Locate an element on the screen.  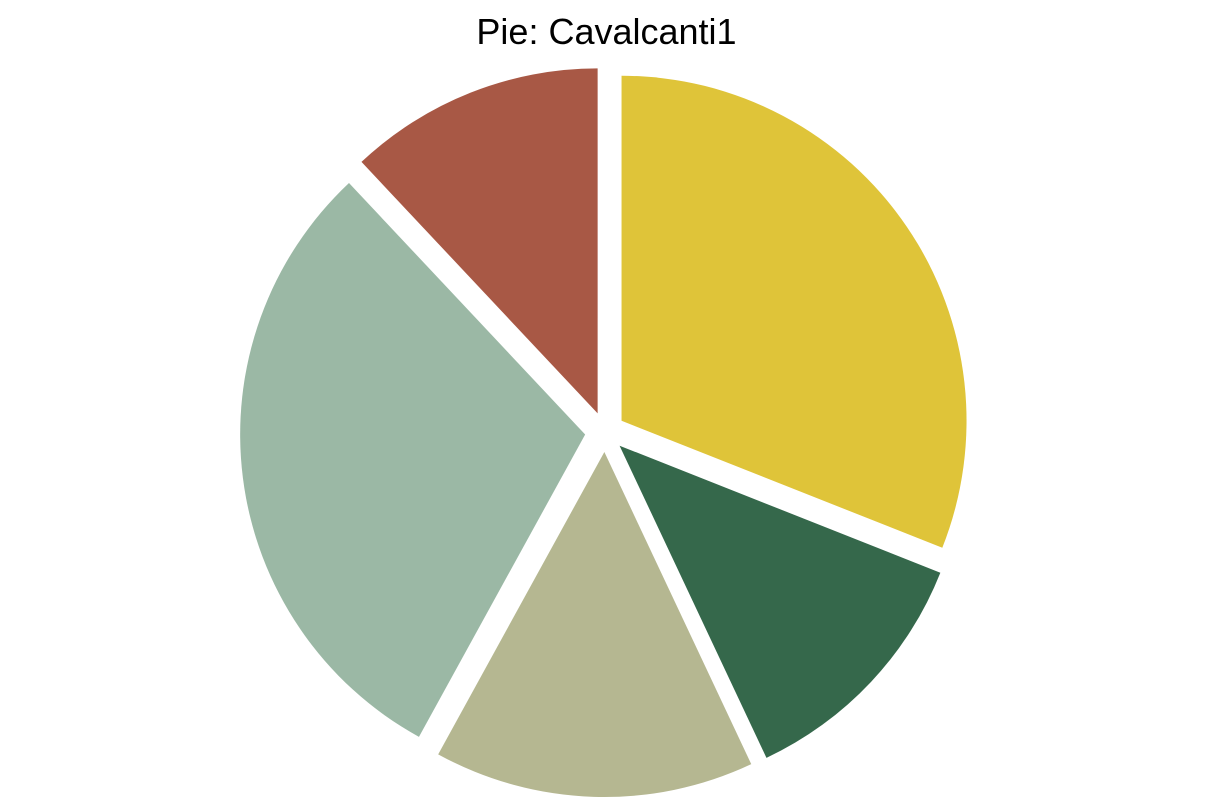
chart-title: Pie: Cavalcanti1 is located at coordinates (606, 31).